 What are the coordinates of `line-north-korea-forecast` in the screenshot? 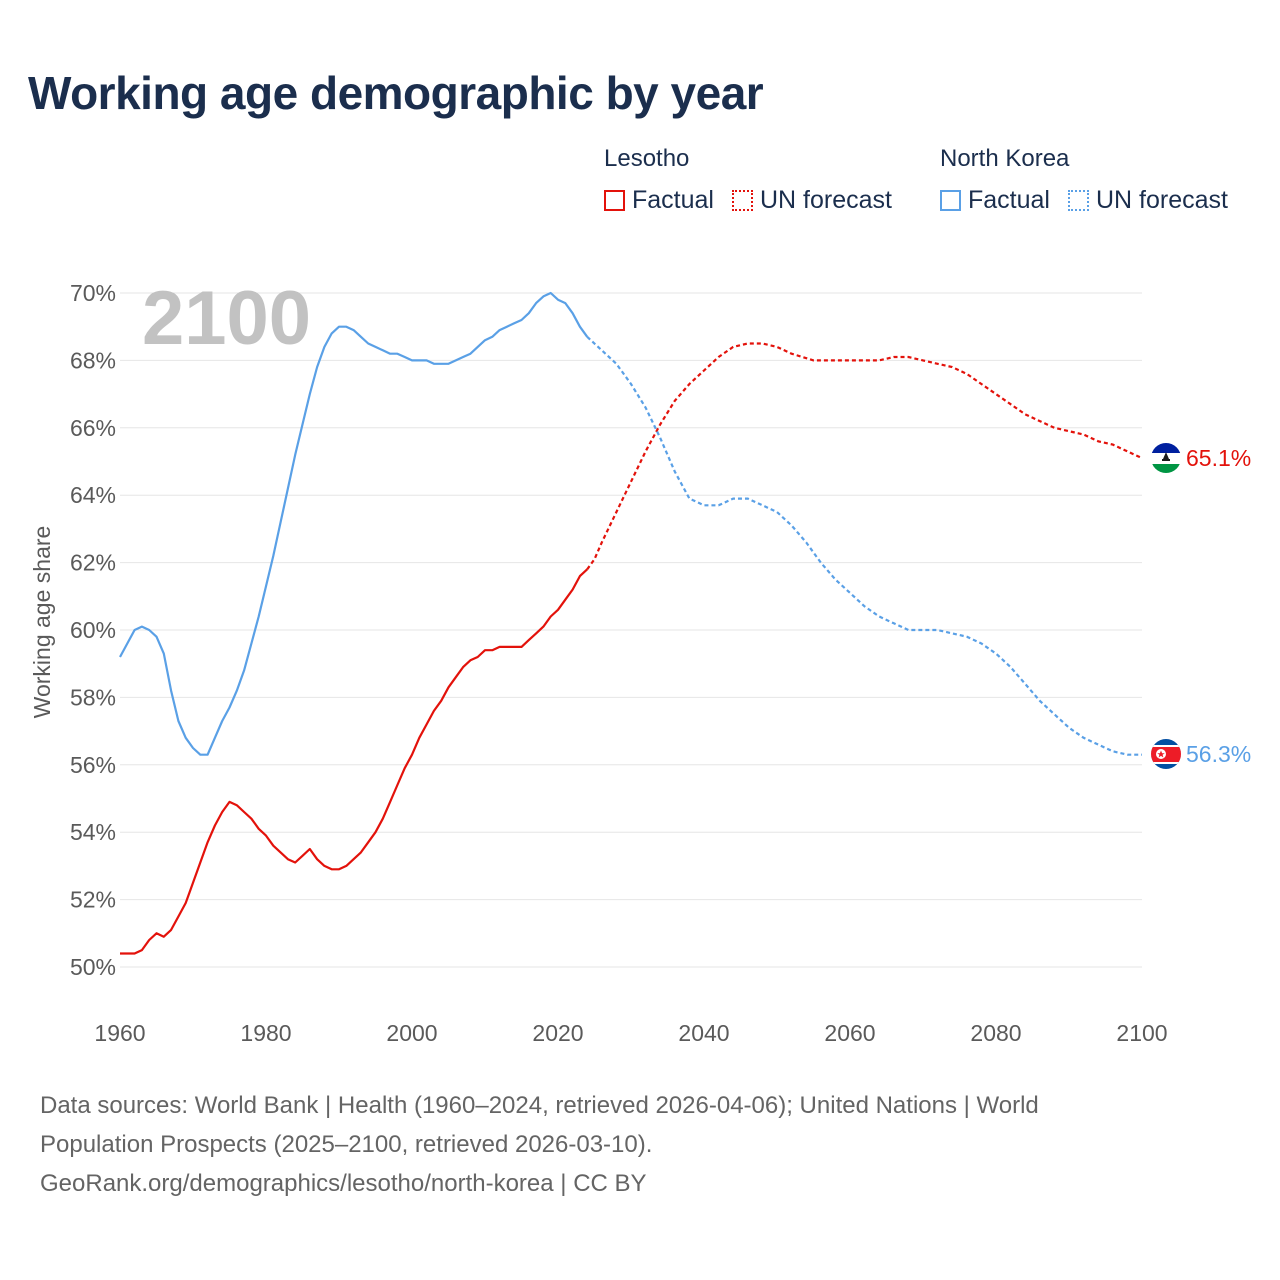 It's located at (864, 545).